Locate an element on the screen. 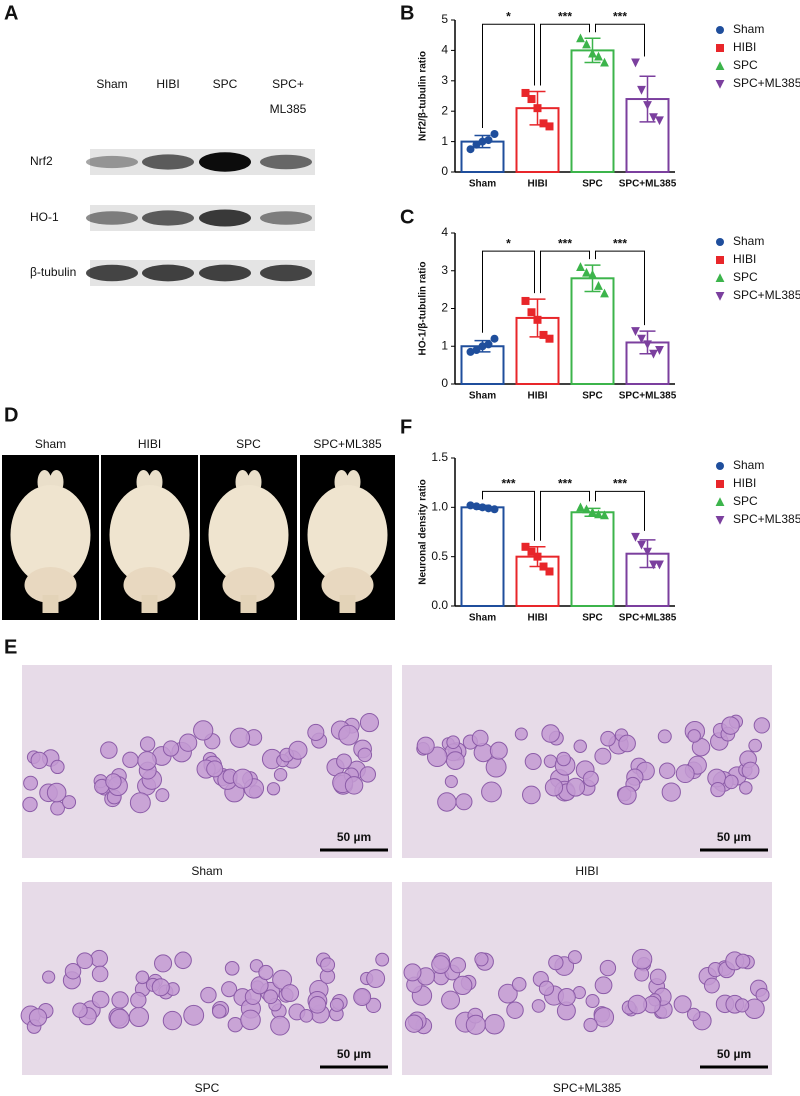 The image size is (800, 1096). y-tick-label: 4 is located at coordinates (444, 50).